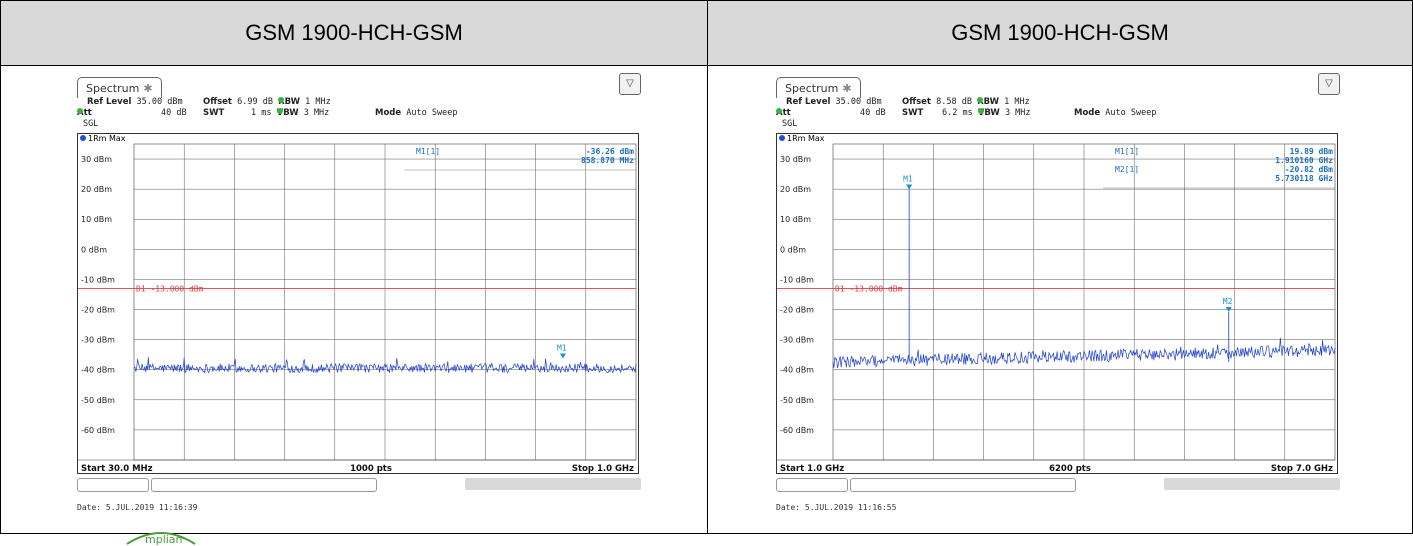  Describe the element at coordinates (164, 539) in the screenshot. I see `svg-text: mplian` at that location.